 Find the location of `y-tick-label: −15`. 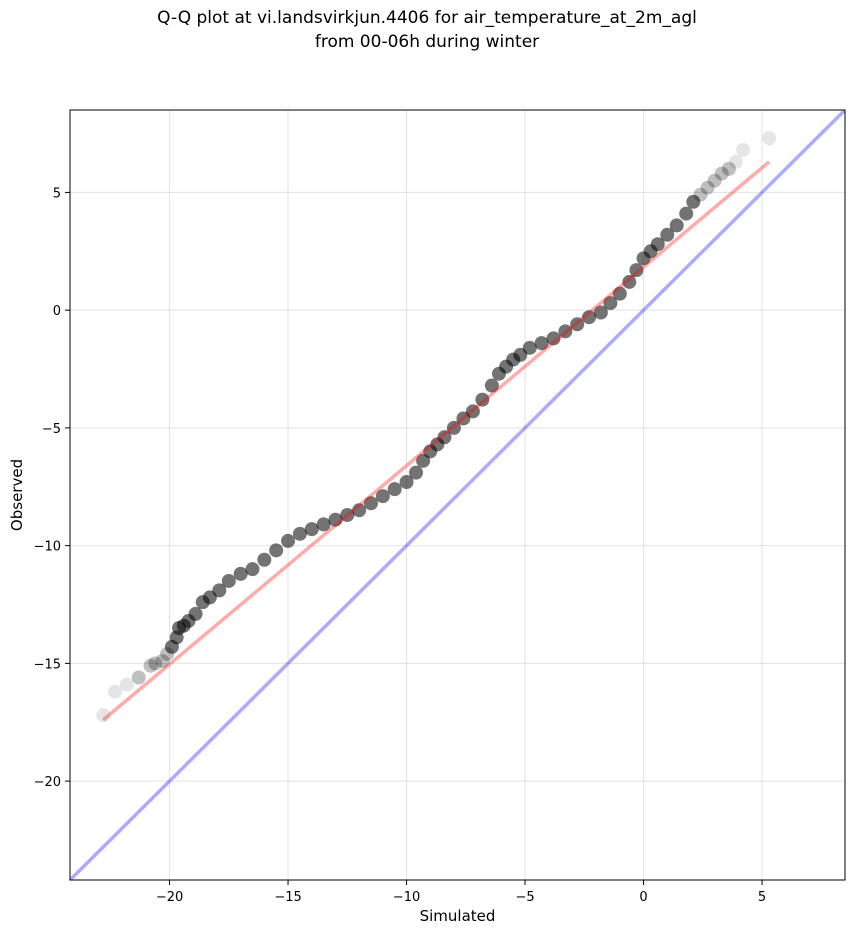

y-tick-label: −15 is located at coordinates (47, 664).